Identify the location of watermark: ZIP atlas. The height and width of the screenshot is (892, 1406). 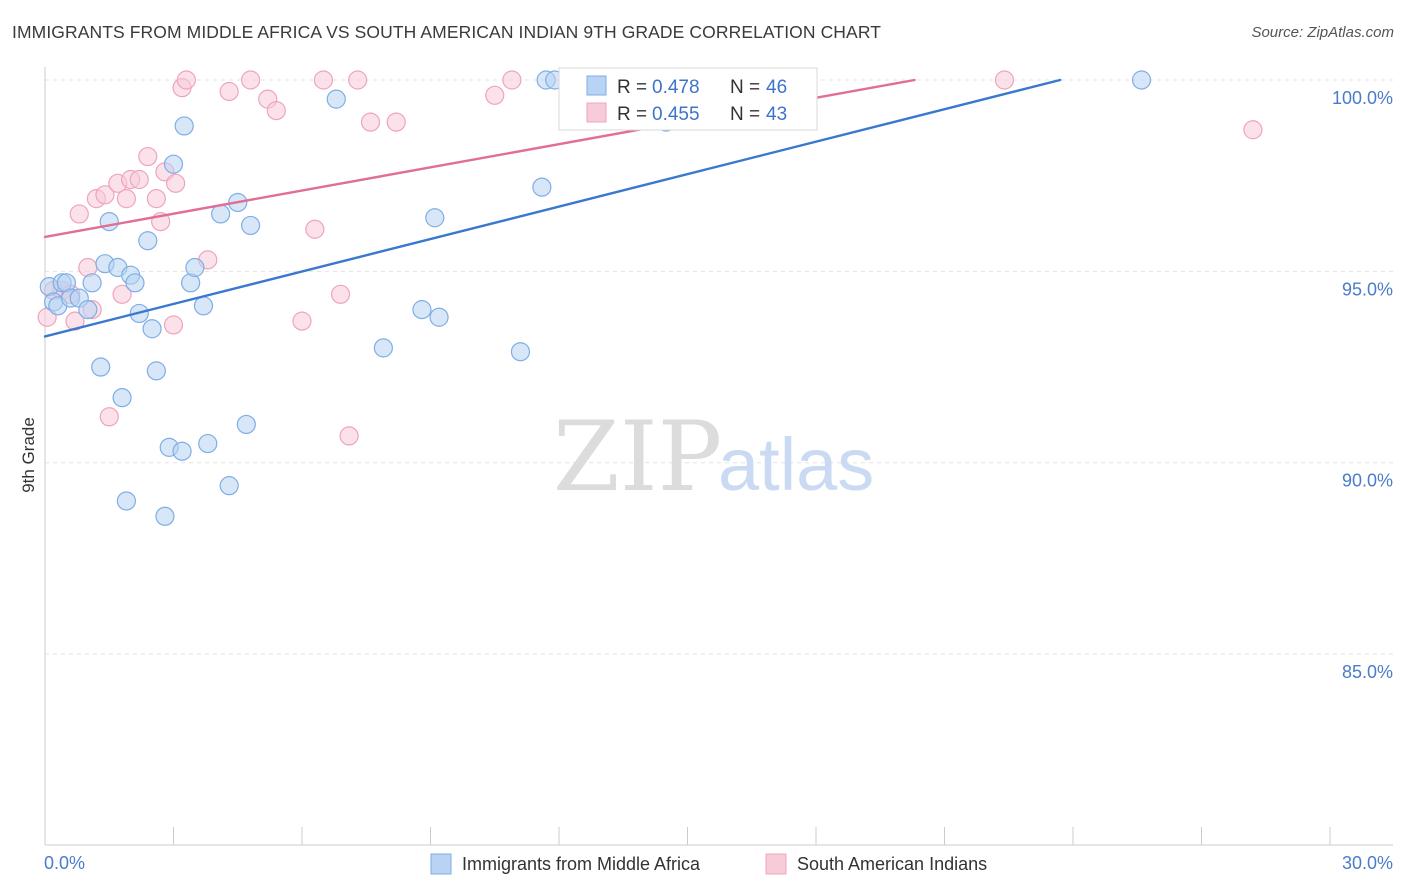
(713, 457).